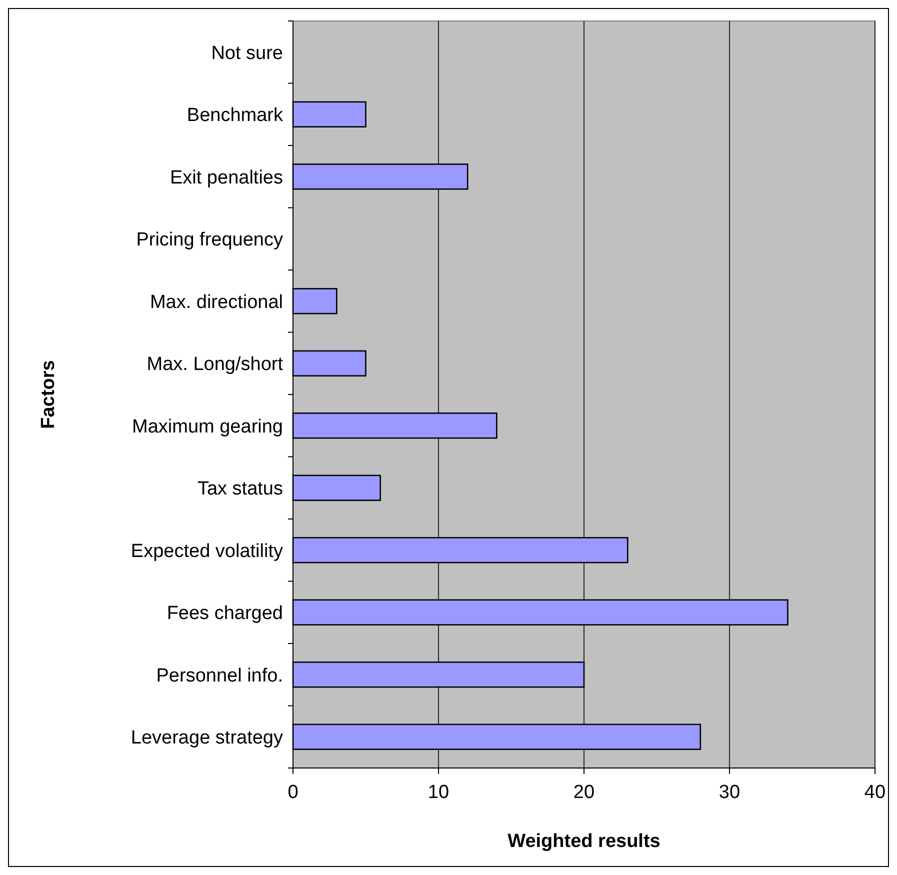  I want to click on y-tick-label: Exit penalties, so click(226, 177).